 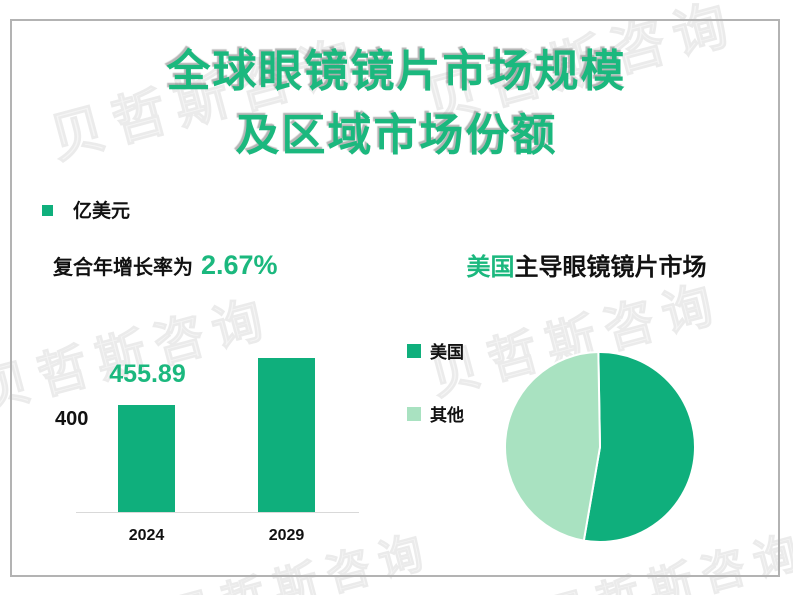 I want to click on bar-chart-plot-area, so click(x=217, y=433).